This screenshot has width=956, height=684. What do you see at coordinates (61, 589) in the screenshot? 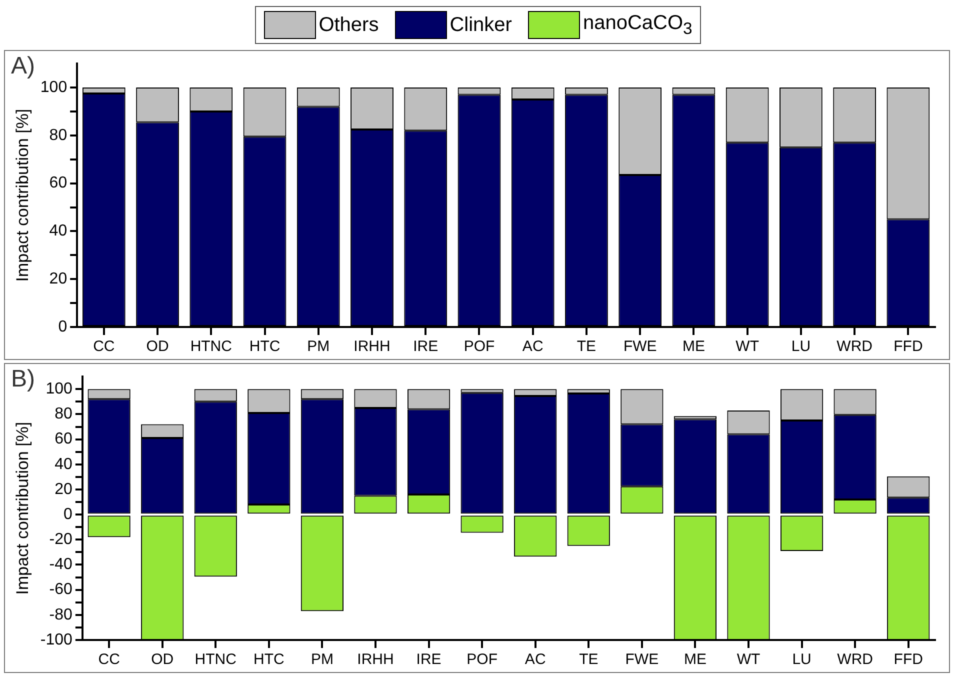
I see `y-tick-label: -60` at bounding box center [61, 589].